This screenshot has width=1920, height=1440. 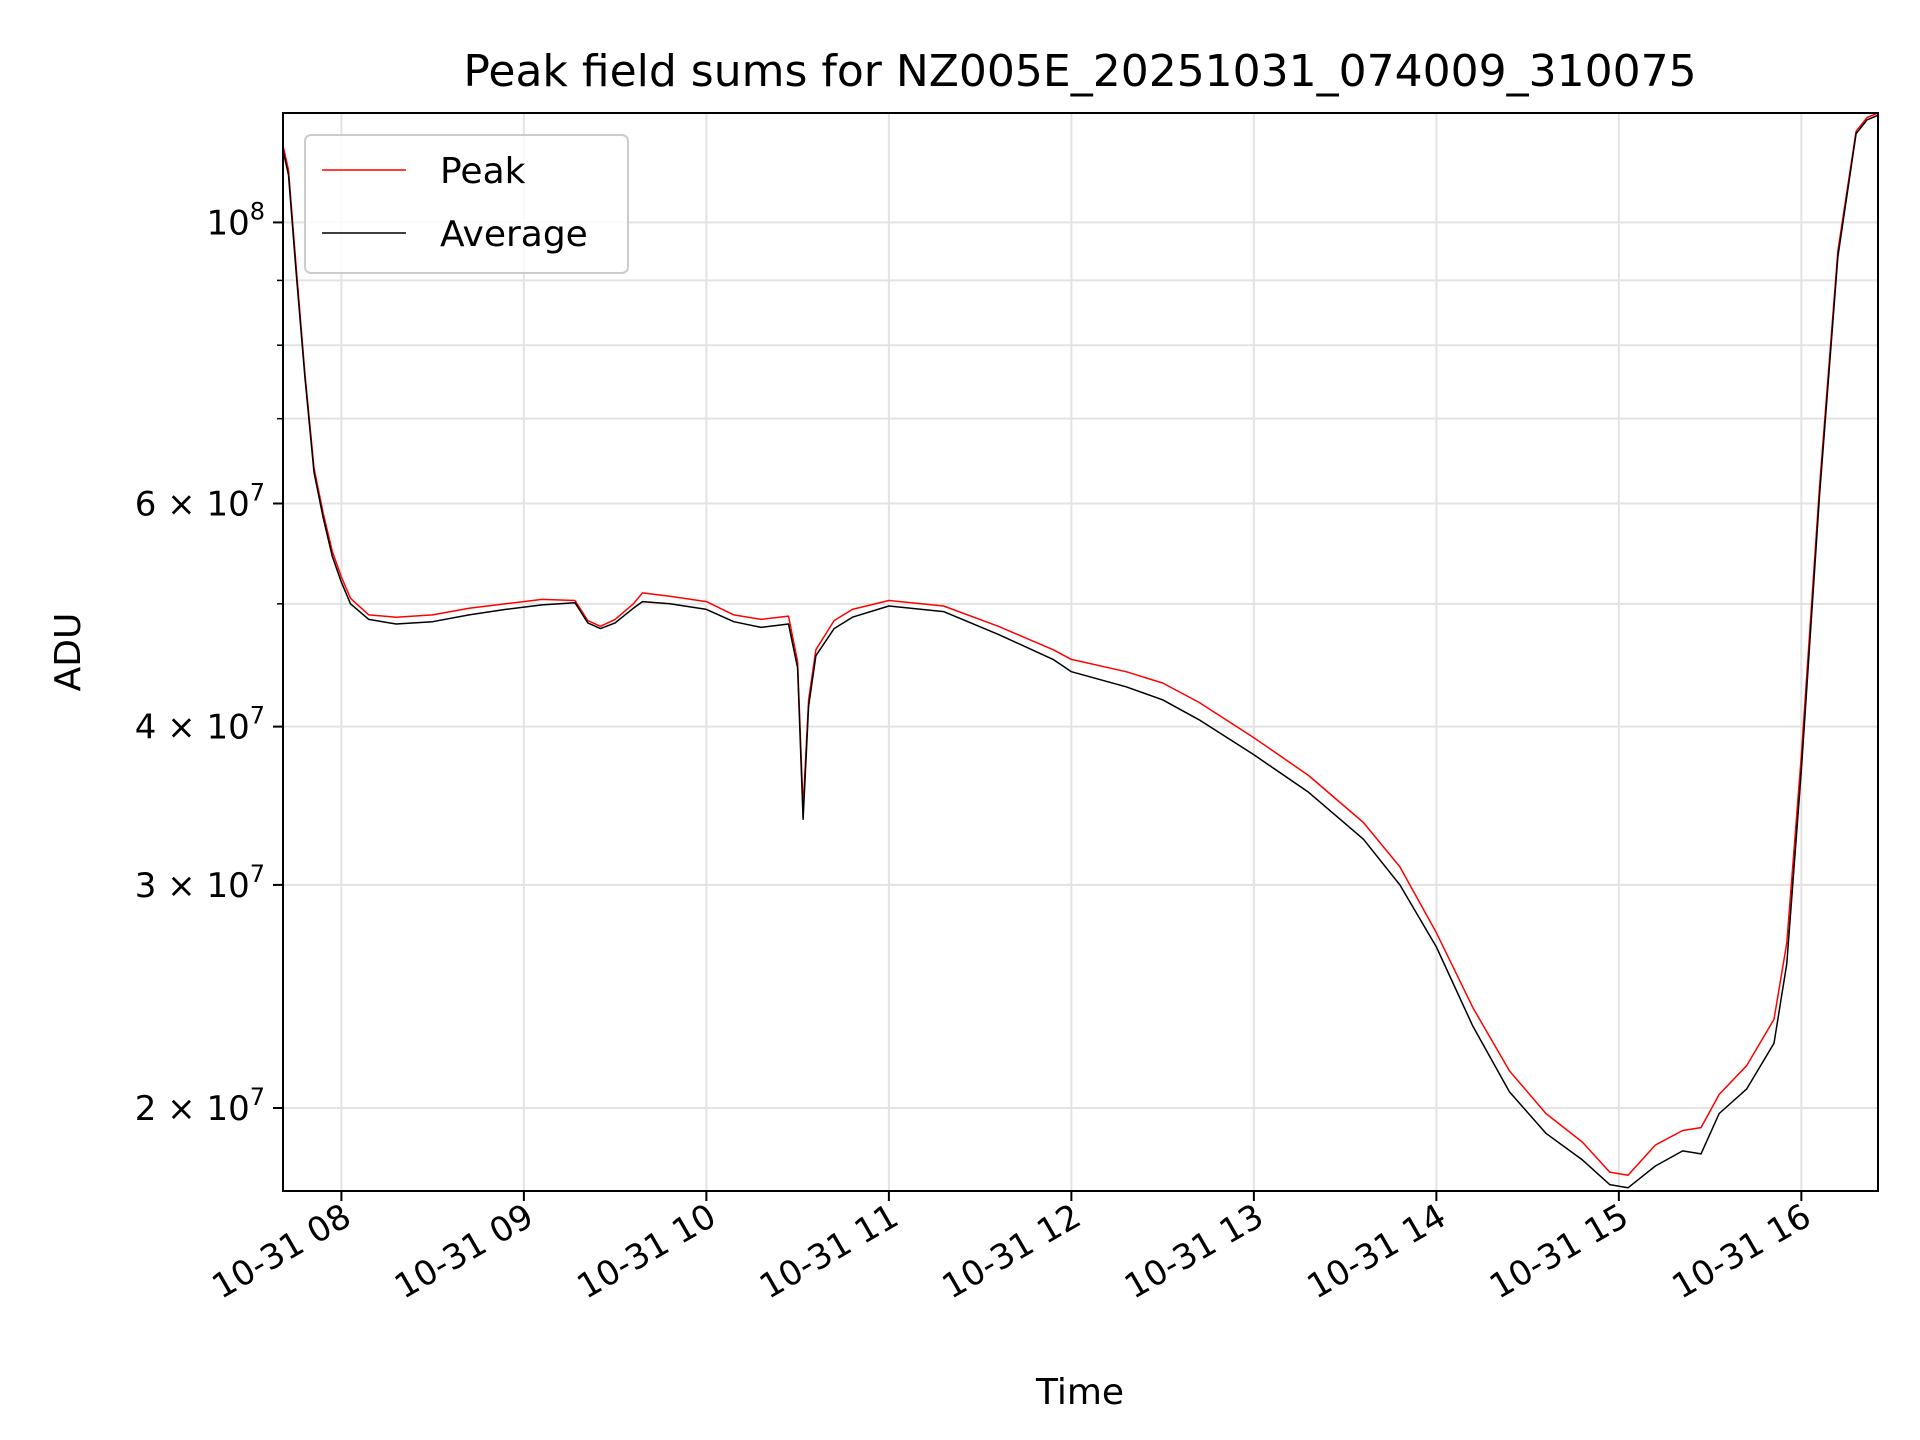 I want to click on y-axis: 2 × 107 3 × 107 4 × 107 6 × 107 108, so click(x=209, y=663).